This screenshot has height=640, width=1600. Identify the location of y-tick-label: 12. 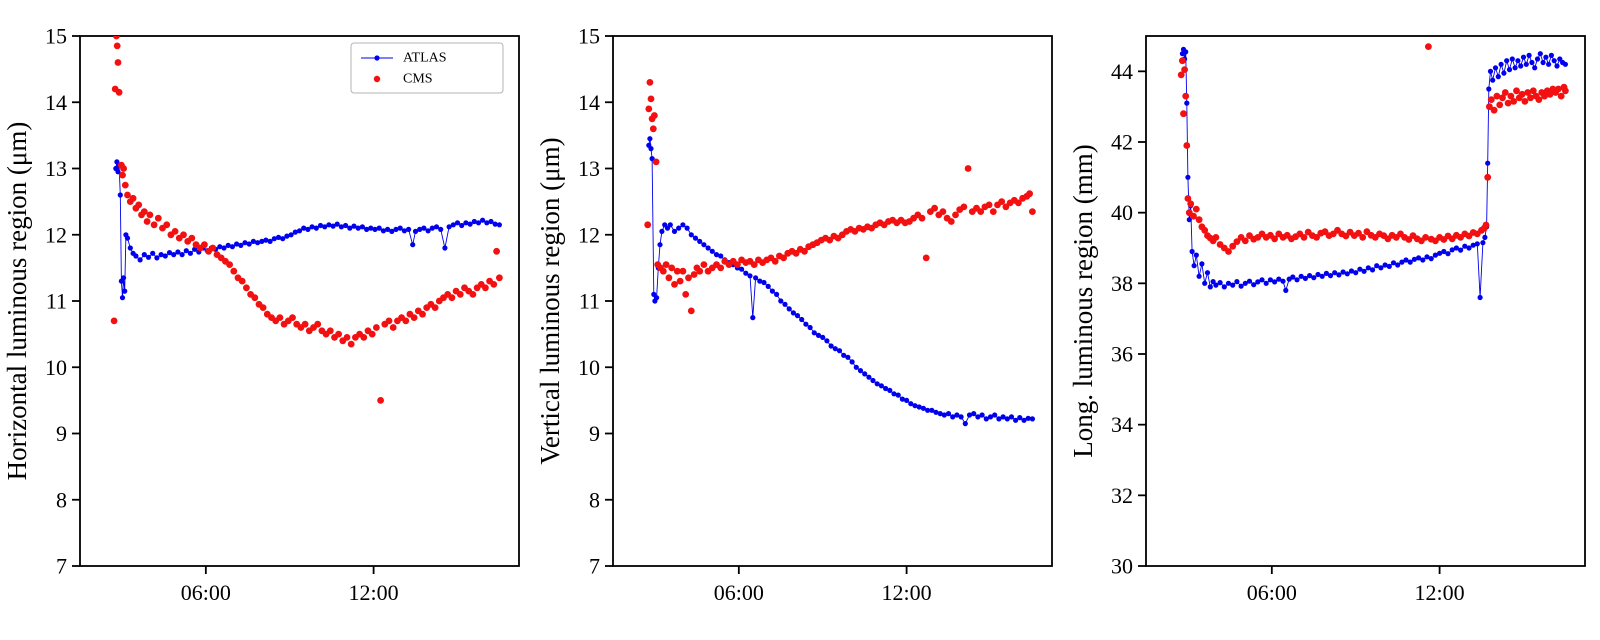
(589, 234).